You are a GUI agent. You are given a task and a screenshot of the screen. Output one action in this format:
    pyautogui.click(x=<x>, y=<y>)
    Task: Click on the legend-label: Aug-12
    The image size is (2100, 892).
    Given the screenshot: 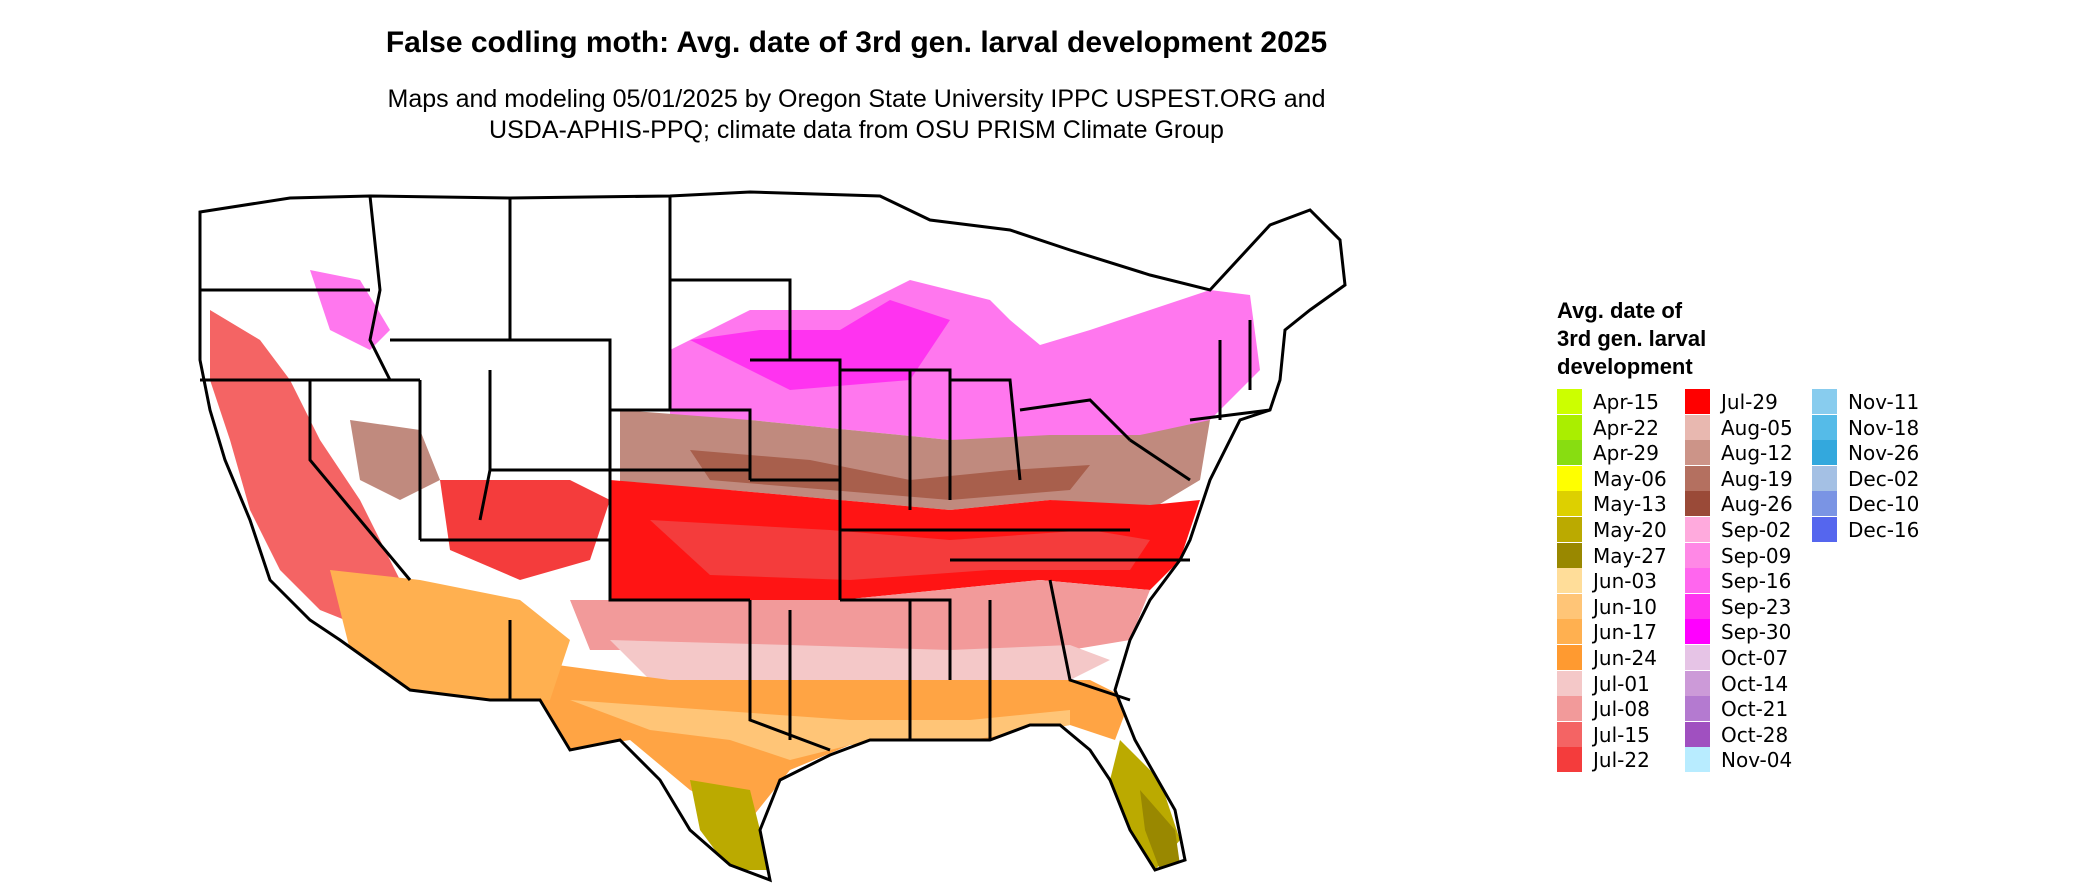 What is the action you would take?
    pyautogui.click(x=1757, y=453)
    